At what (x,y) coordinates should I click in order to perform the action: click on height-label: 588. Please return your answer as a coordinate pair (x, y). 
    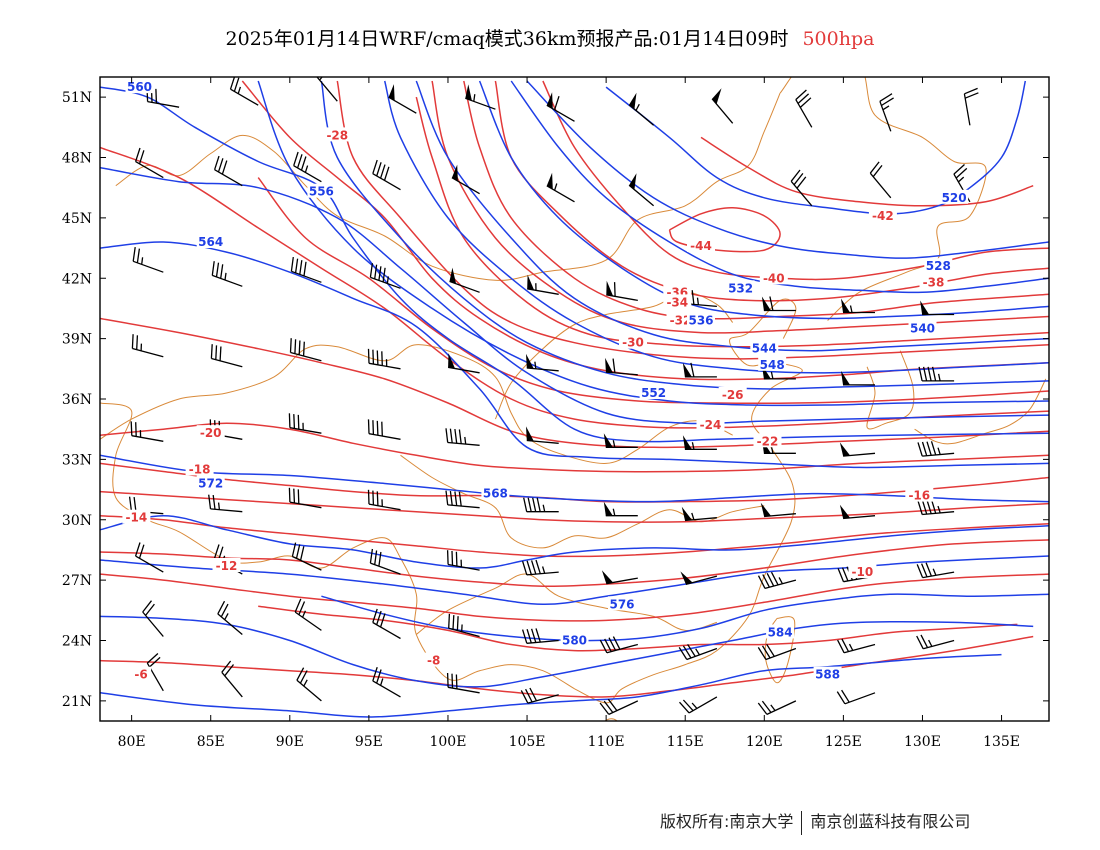
    Looking at the image, I should click on (827, 675).